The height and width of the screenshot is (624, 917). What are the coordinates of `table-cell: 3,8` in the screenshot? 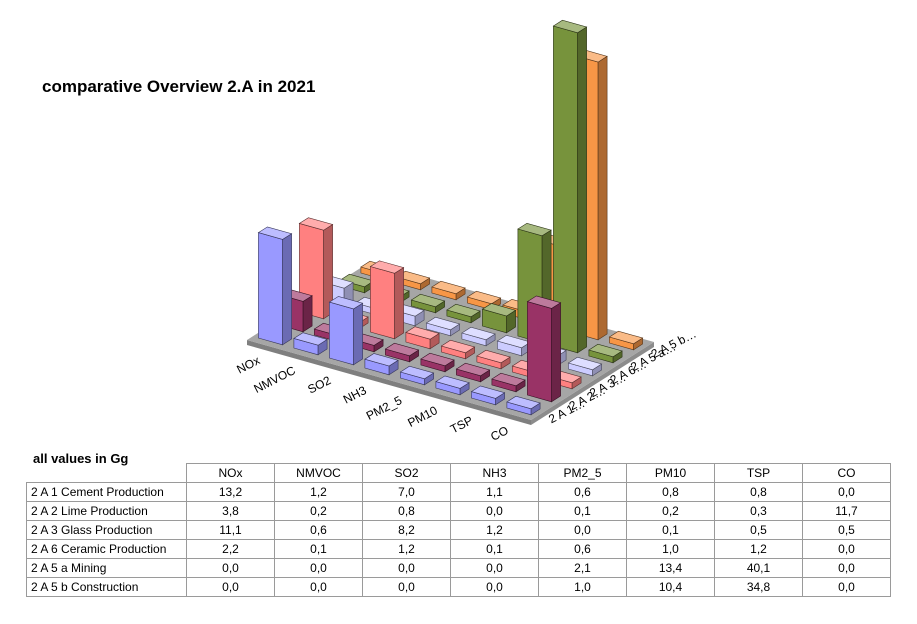 It's located at (230, 511).